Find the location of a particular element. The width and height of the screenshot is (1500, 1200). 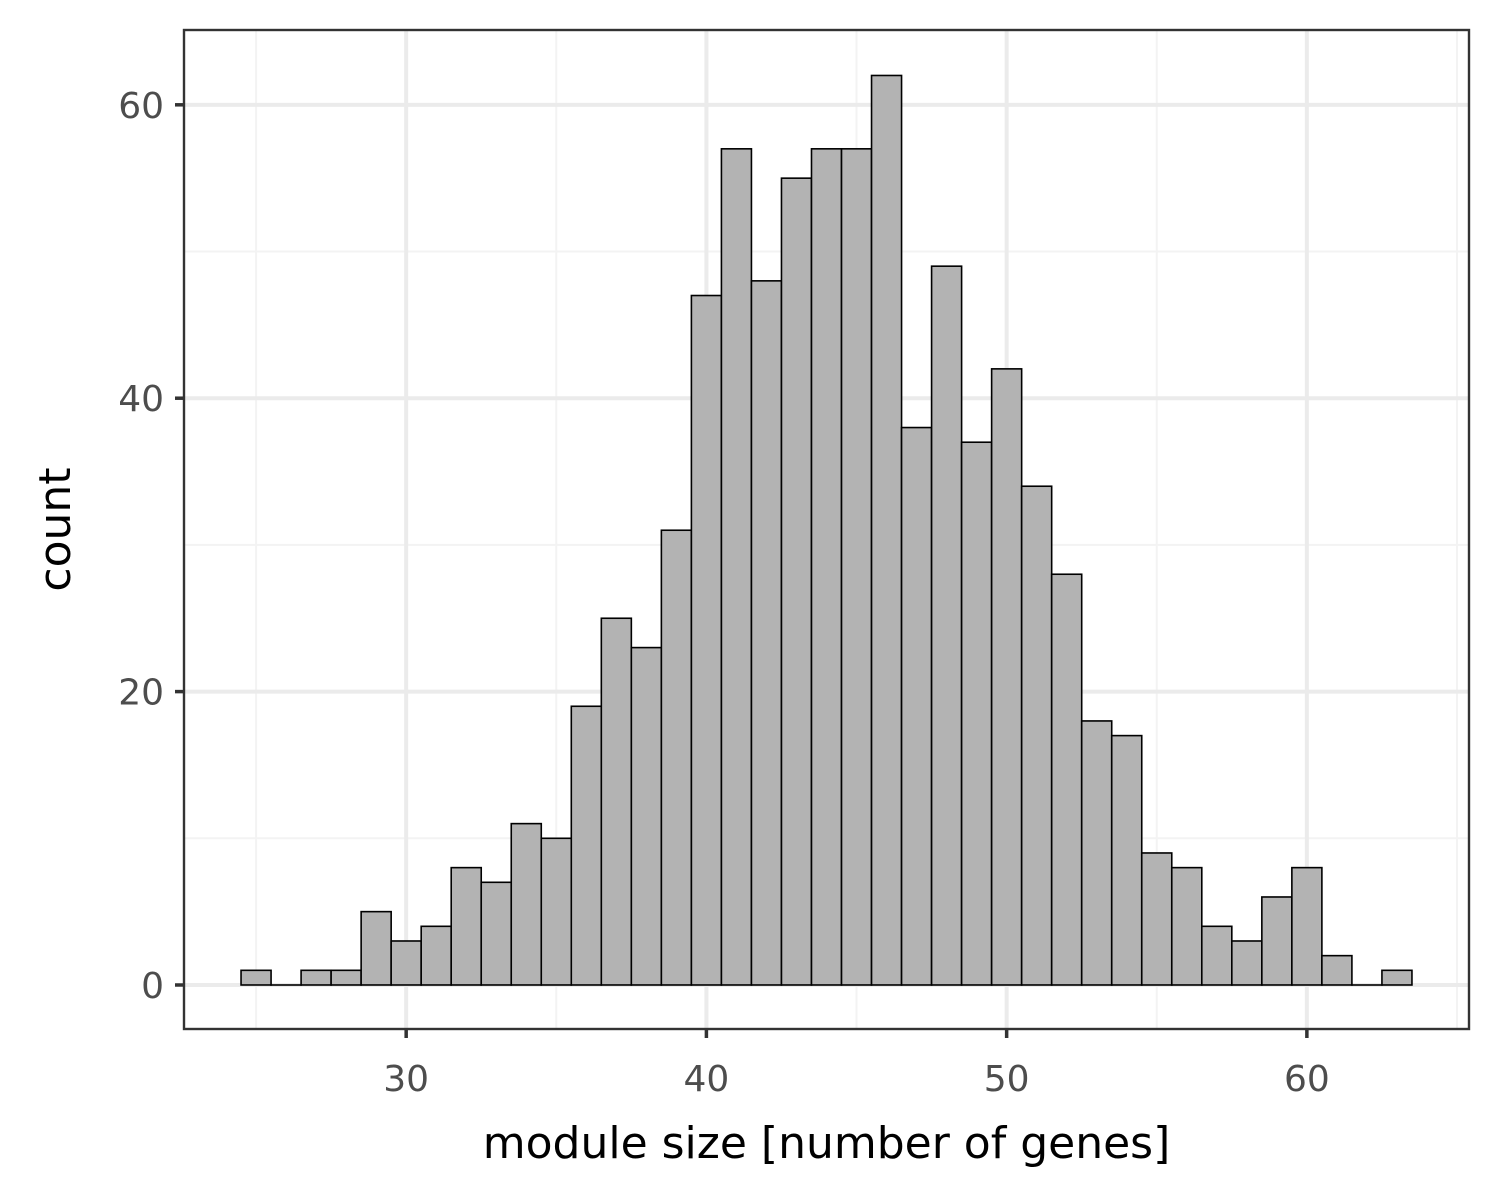

y-tick-label: 40 is located at coordinates (141, 399).